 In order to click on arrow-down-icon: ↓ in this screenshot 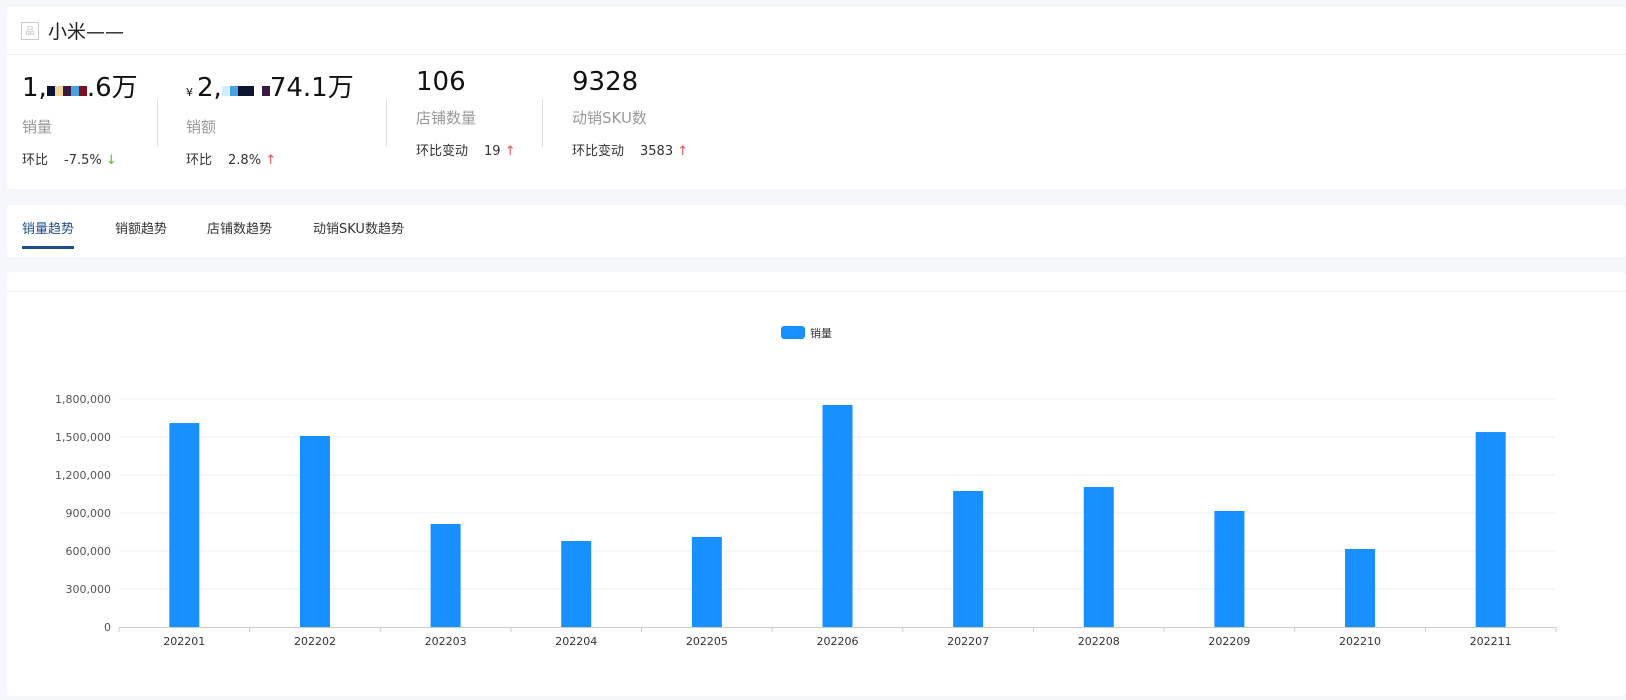, I will do `click(111, 160)`.